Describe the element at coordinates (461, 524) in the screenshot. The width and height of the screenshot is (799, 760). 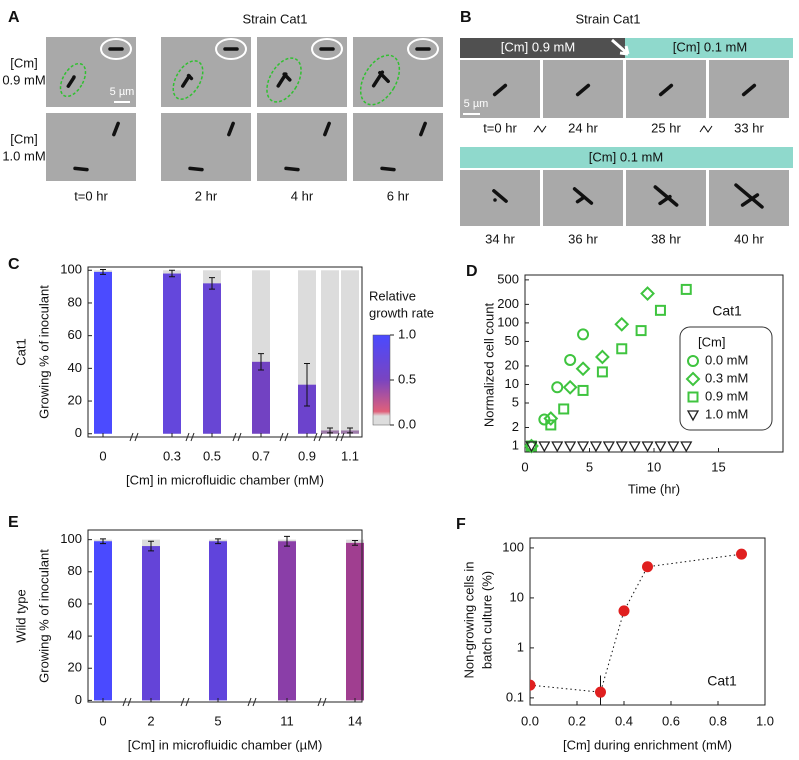
I see `panel-label: F` at that location.